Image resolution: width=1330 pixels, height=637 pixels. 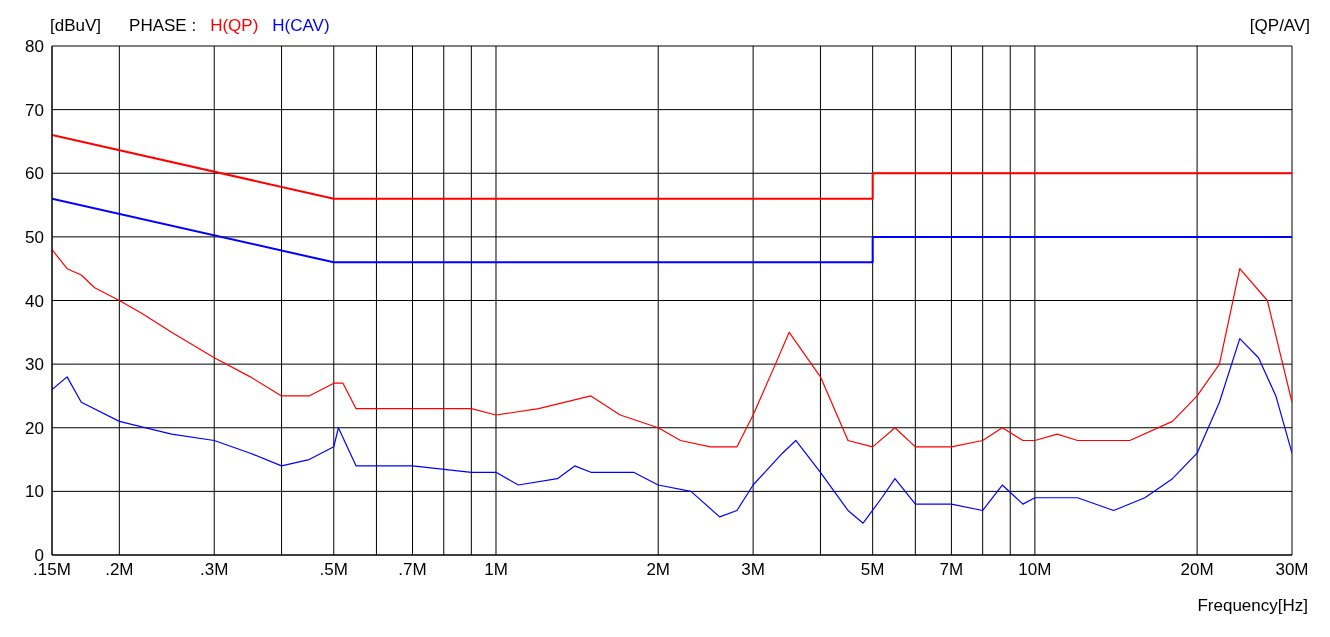 What do you see at coordinates (119, 570) in the screenshot?
I see `x-tick-label: .2M` at bounding box center [119, 570].